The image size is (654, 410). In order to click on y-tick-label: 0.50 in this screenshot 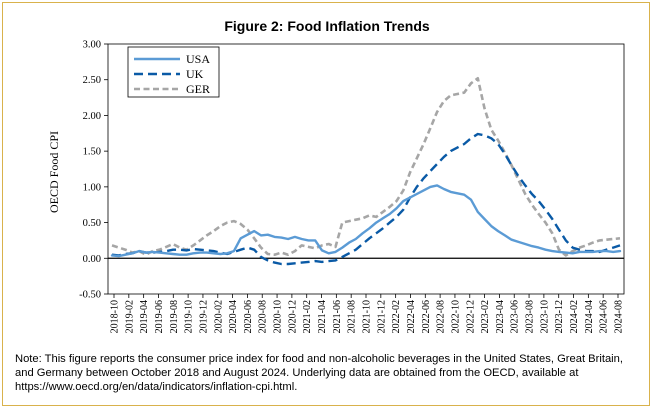, I will do `click(92, 223)`.